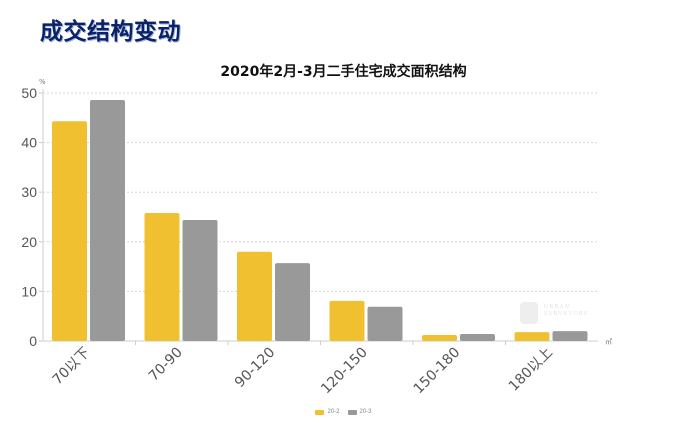 This screenshot has height=425, width=687. Describe the element at coordinates (166, 365) in the screenshot. I see `x-category-label: 70-90` at that location.